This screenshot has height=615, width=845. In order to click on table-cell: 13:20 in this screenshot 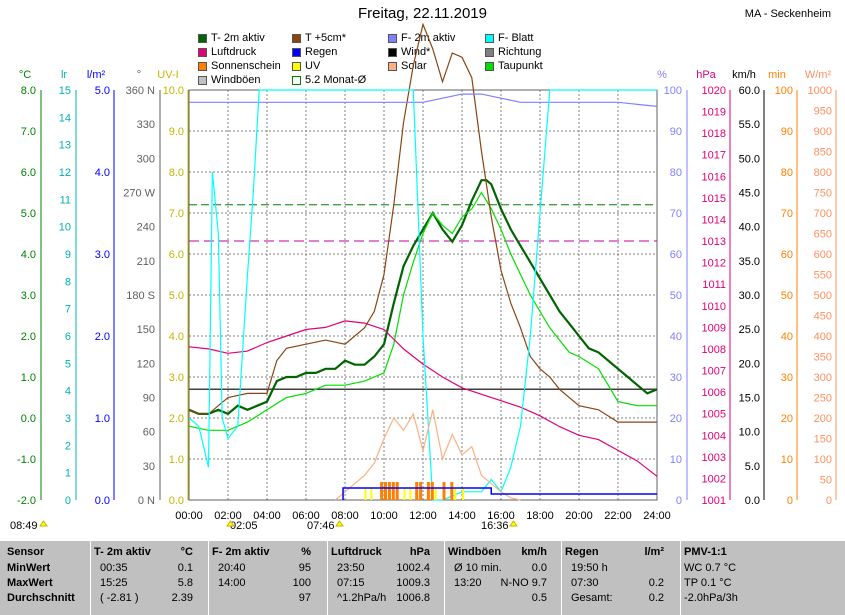, I will do `click(468, 583)`.